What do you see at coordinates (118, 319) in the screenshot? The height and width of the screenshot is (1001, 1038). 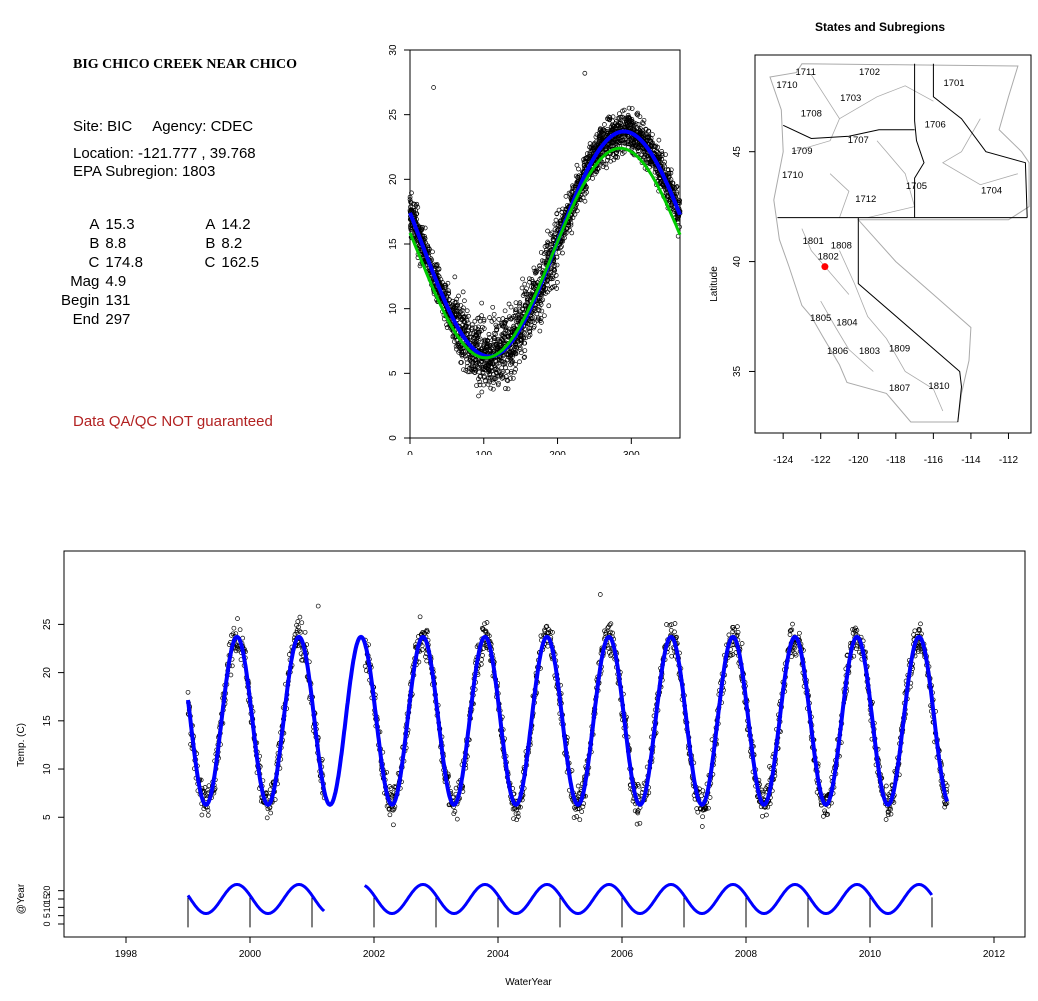 I see `param-v1: 297` at bounding box center [118, 319].